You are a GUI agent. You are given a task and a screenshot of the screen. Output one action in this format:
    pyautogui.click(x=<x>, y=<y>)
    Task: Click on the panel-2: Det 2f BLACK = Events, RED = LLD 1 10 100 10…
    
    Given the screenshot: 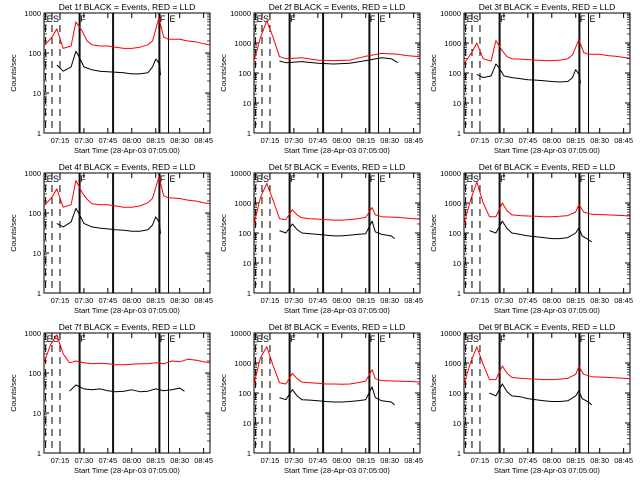 What is the action you would take?
    pyautogui.click(x=321, y=78)
    